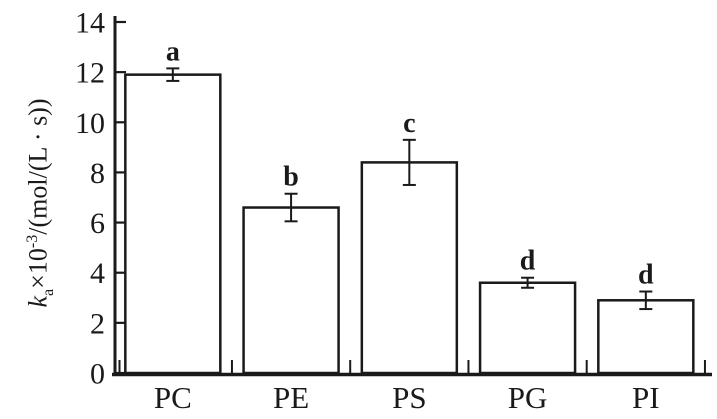  I want to click on y-tick-label: 6, so click(97, 223).